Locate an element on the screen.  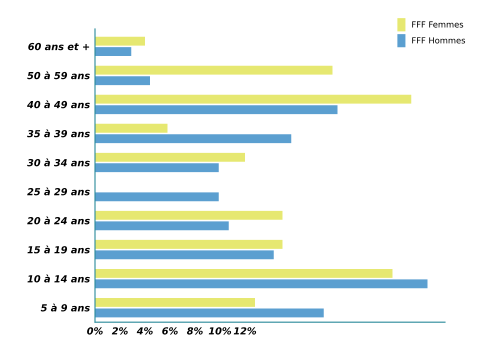
x-tick-label: 4% is located at coordinates (144, 331).